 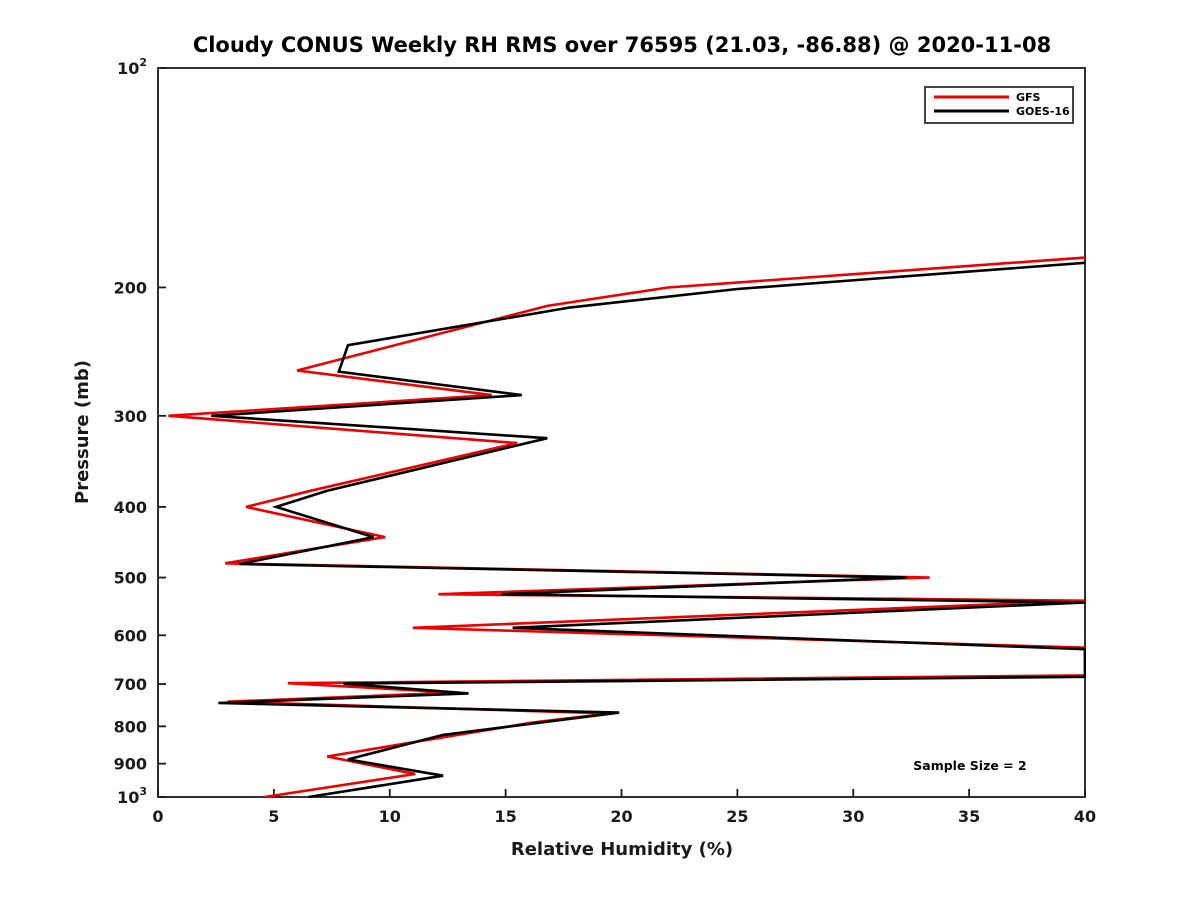 What do you see at coordinates (622, 849) in the screenshot?
I see `x-axis-title: Relative Humidity (%)` at bounding box center [622, 849].